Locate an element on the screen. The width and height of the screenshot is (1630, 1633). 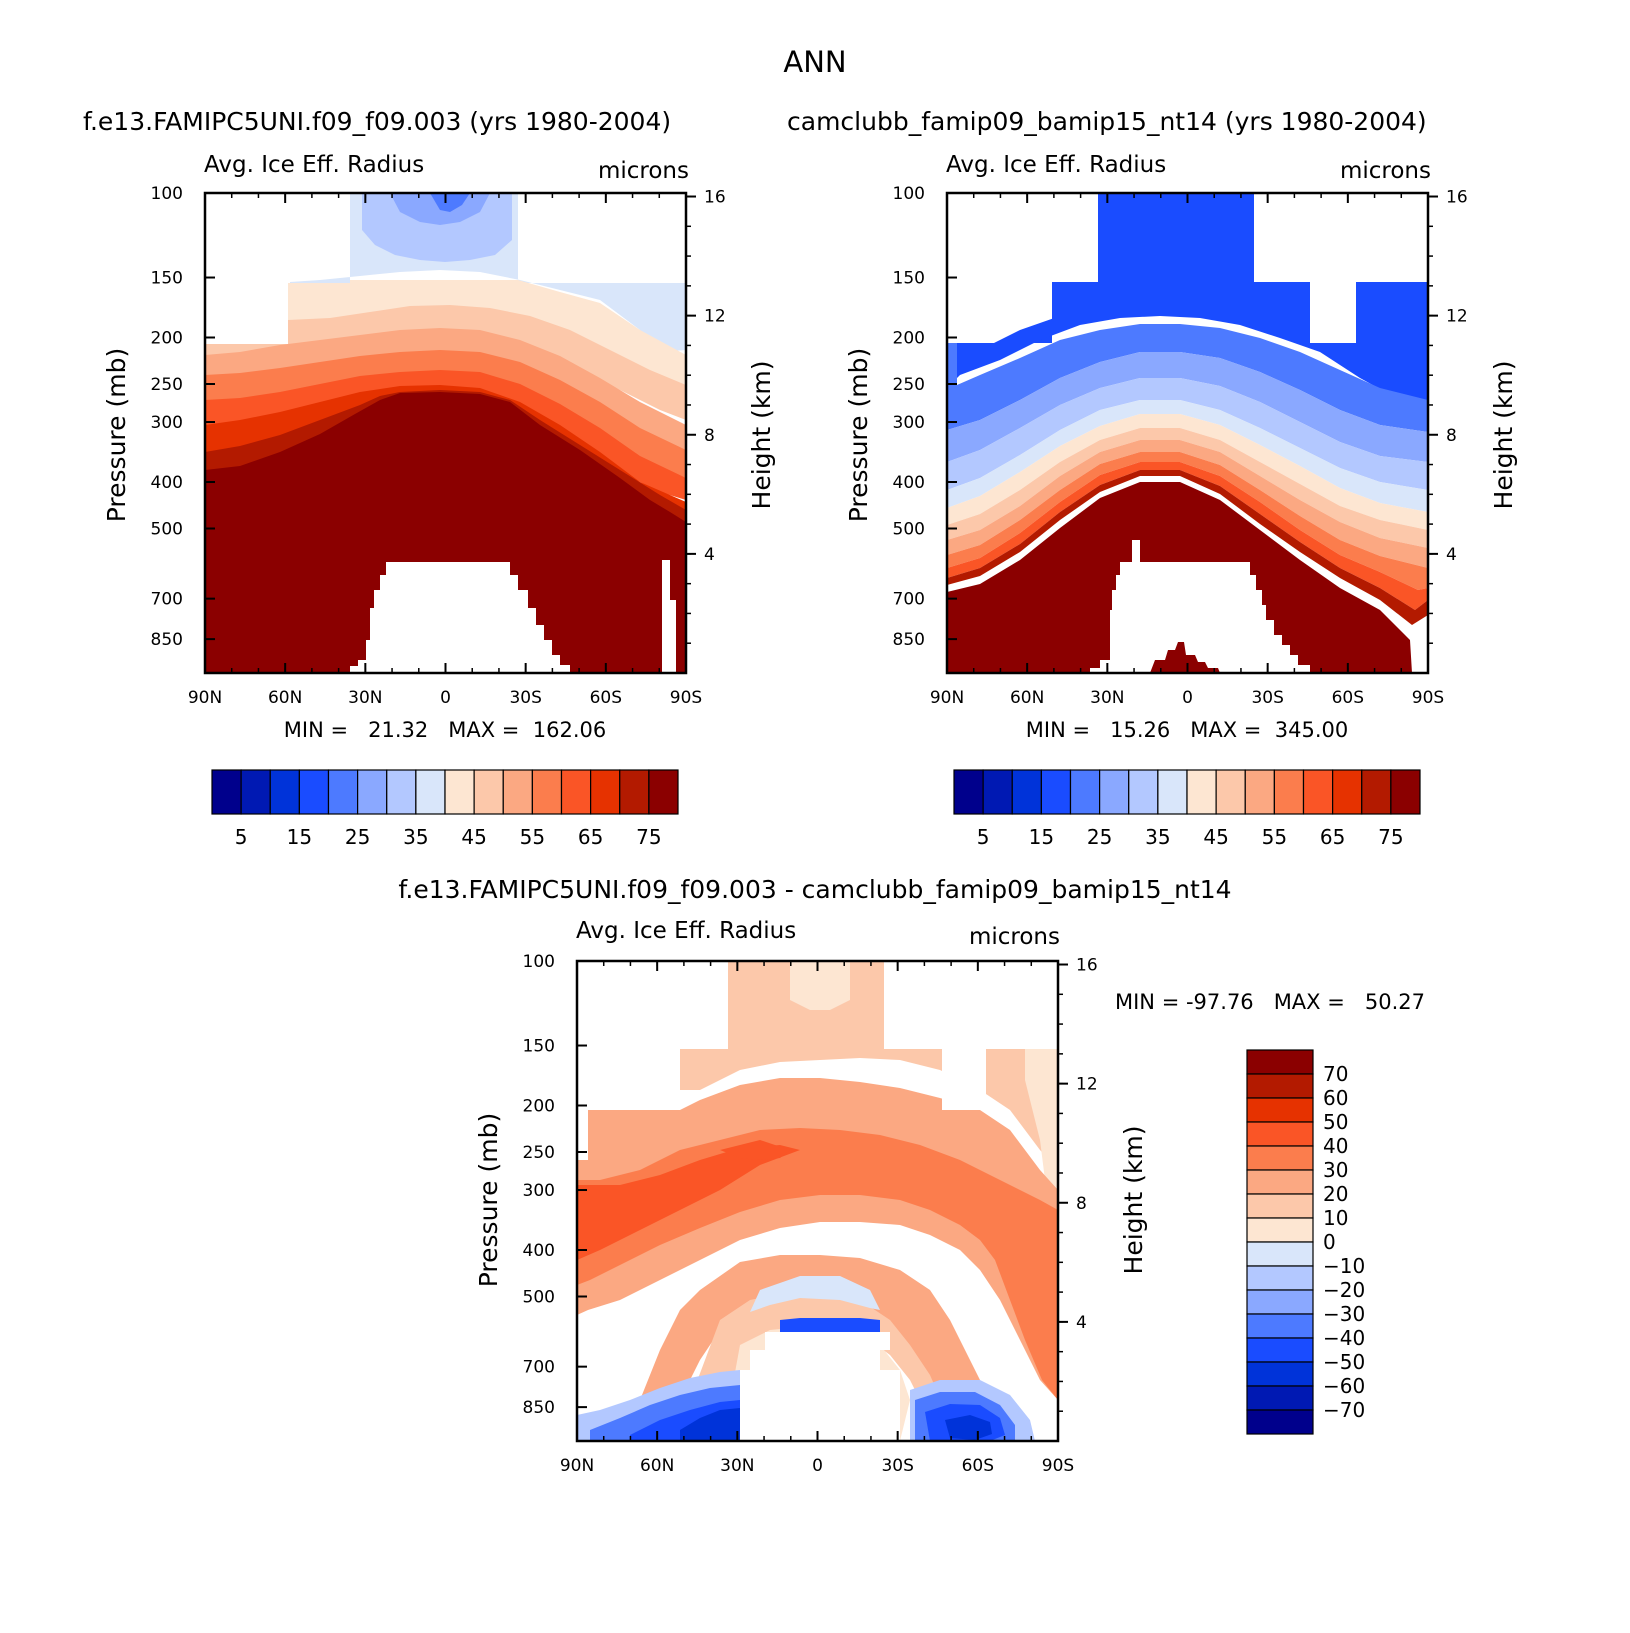
colorbar-label: 20 is located at coordinates (1335, 1194).